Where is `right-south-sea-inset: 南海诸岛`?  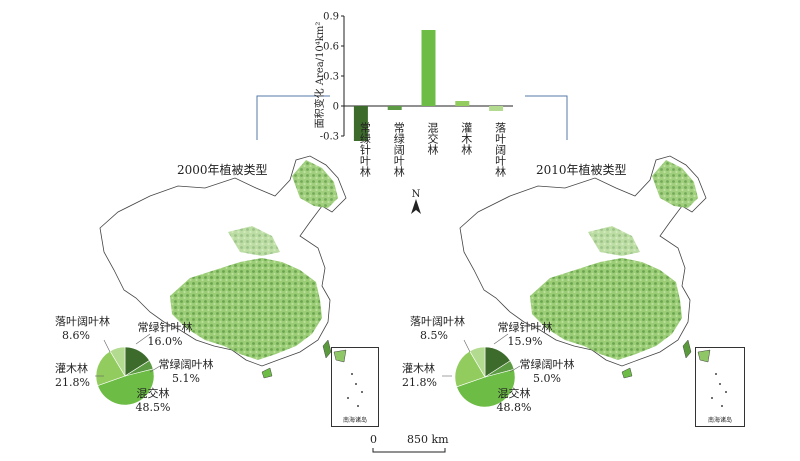
right-south-sea-inset: 南海诸岛 is located at coordinates (720, 387).